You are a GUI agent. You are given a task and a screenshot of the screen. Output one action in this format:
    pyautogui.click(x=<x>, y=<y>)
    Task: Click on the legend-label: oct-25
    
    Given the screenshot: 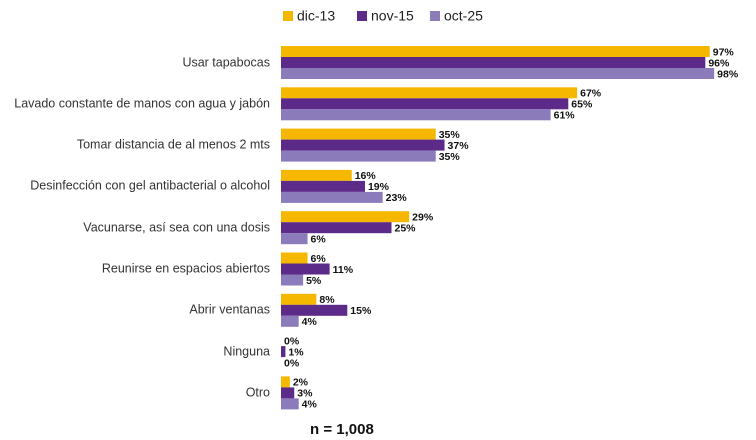 What is the action you would take?
    pyautogui.click(x=463, y=16)
    